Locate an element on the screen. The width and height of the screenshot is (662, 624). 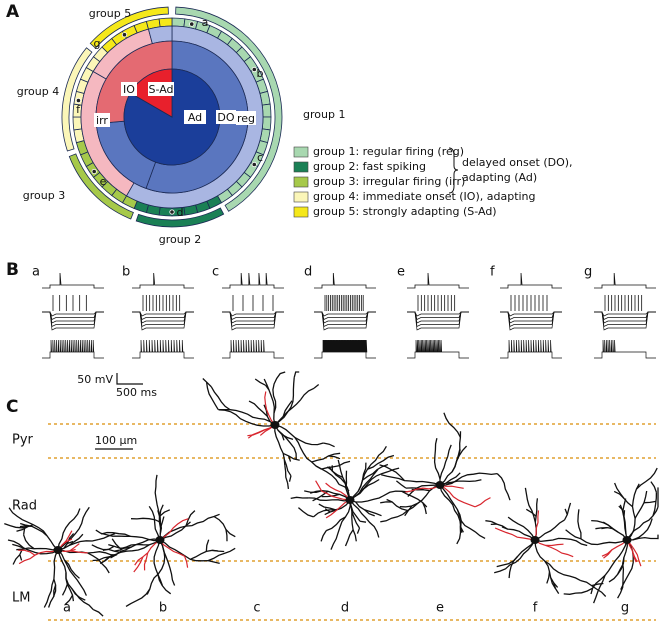
ring-label: reg is located at coordinates (246, 118).